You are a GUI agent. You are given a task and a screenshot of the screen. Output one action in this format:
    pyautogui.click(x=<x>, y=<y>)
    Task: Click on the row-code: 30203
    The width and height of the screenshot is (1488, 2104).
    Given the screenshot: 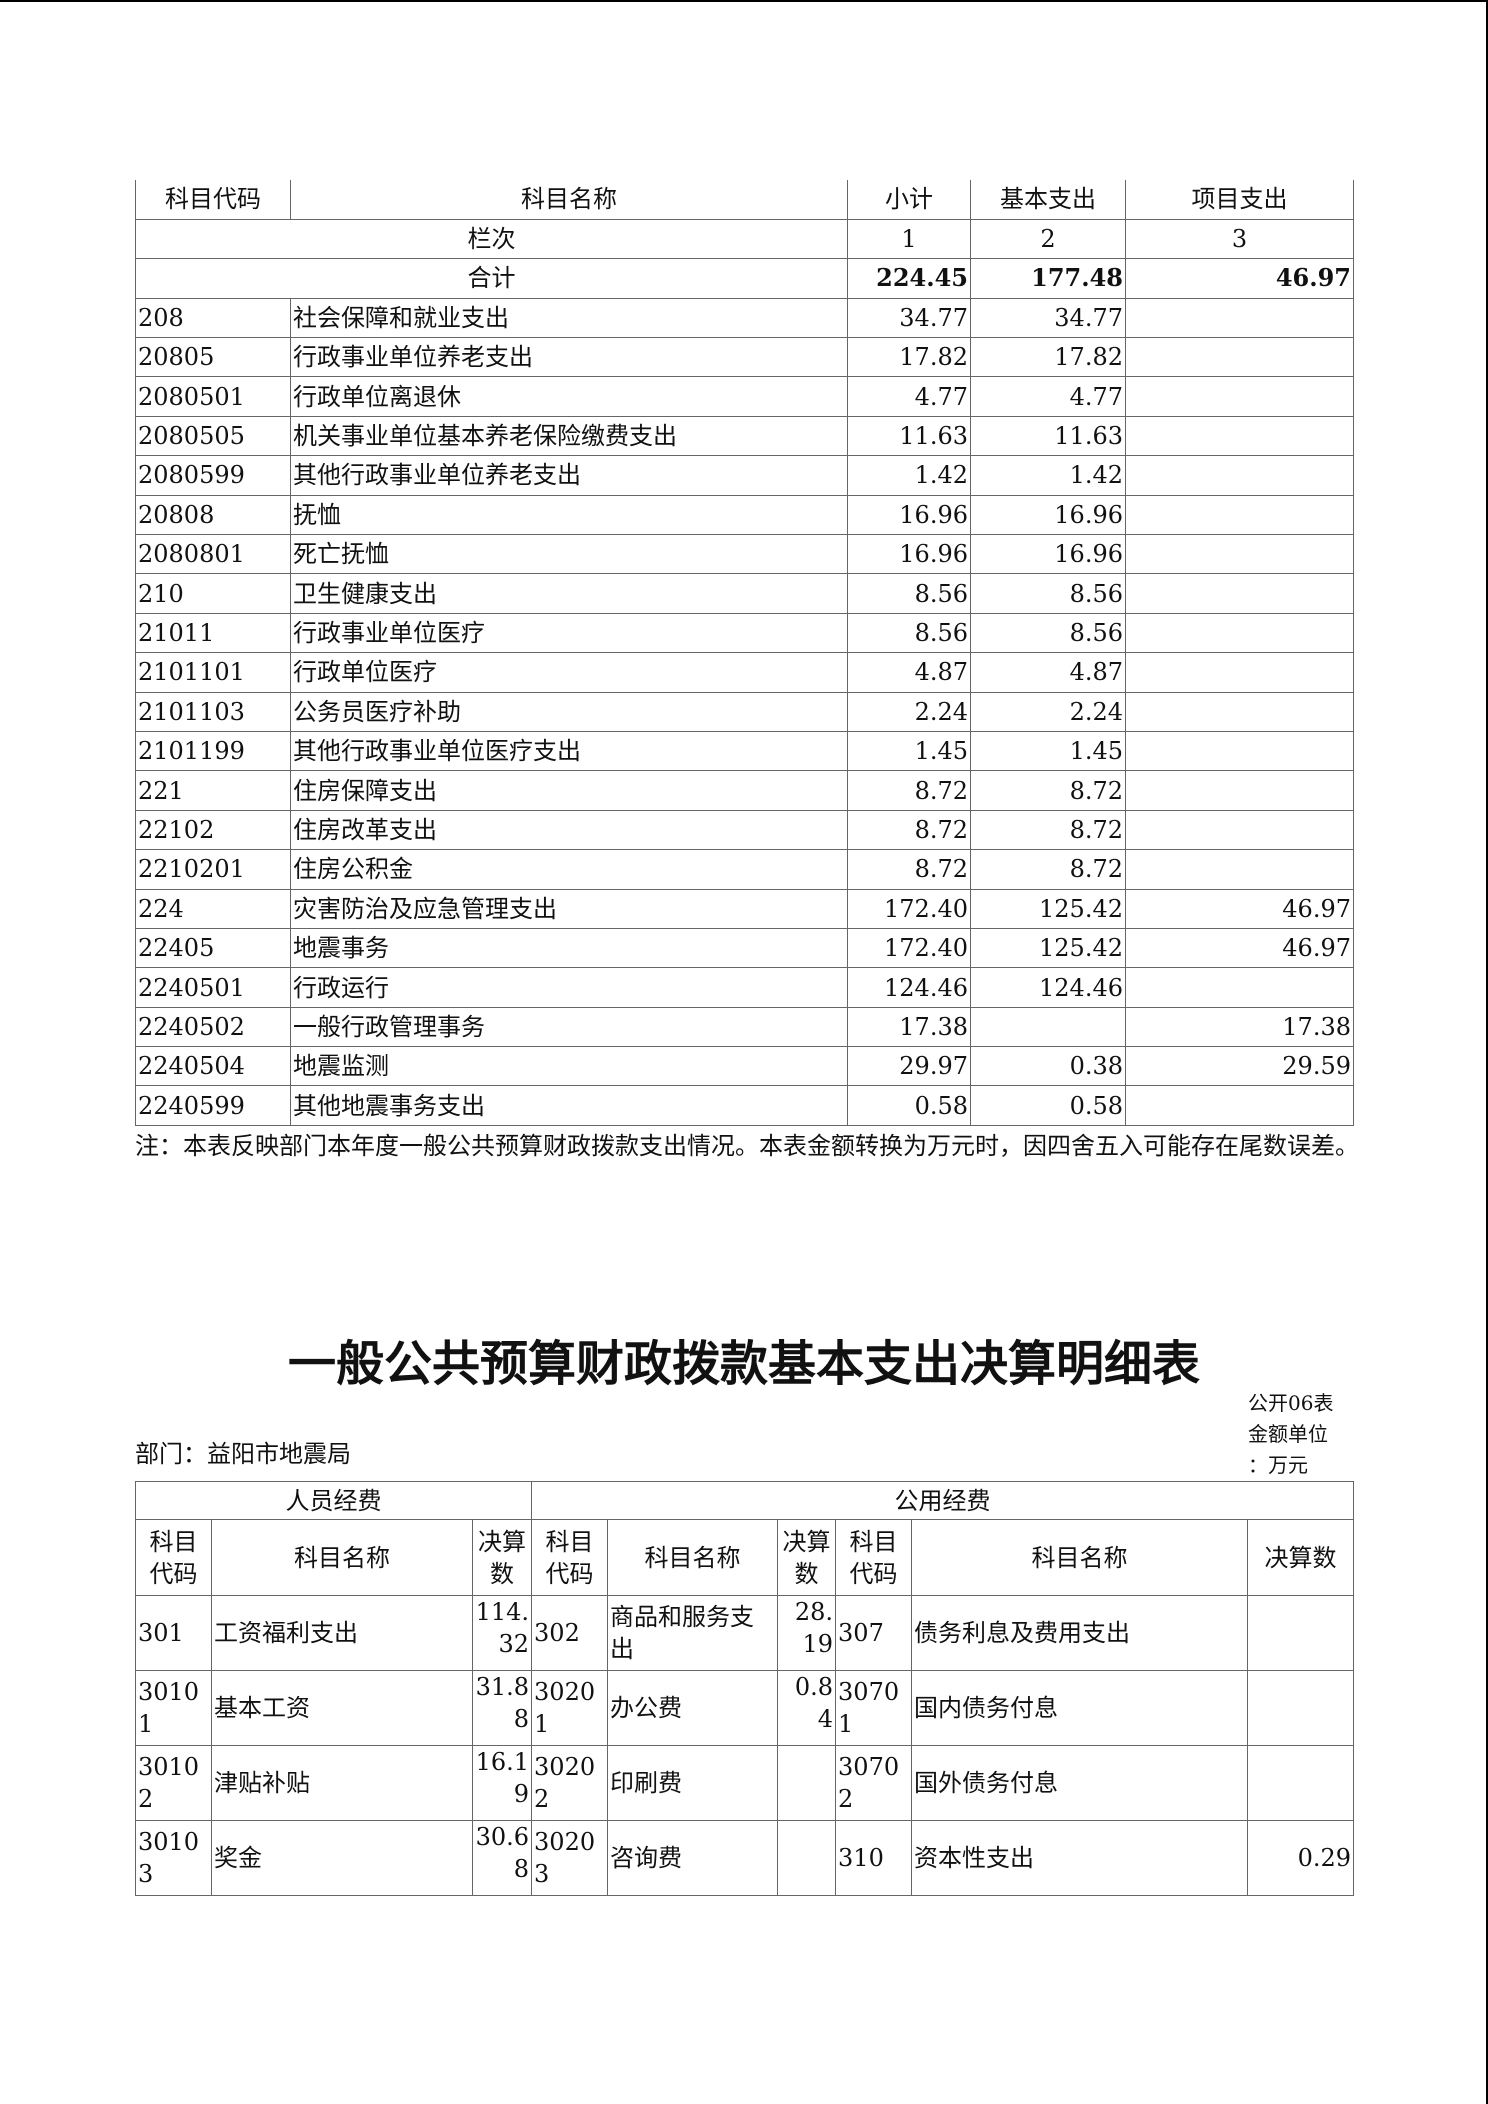 What is the action you would take?
    pyautogui.click(x=570, y=1858)
    